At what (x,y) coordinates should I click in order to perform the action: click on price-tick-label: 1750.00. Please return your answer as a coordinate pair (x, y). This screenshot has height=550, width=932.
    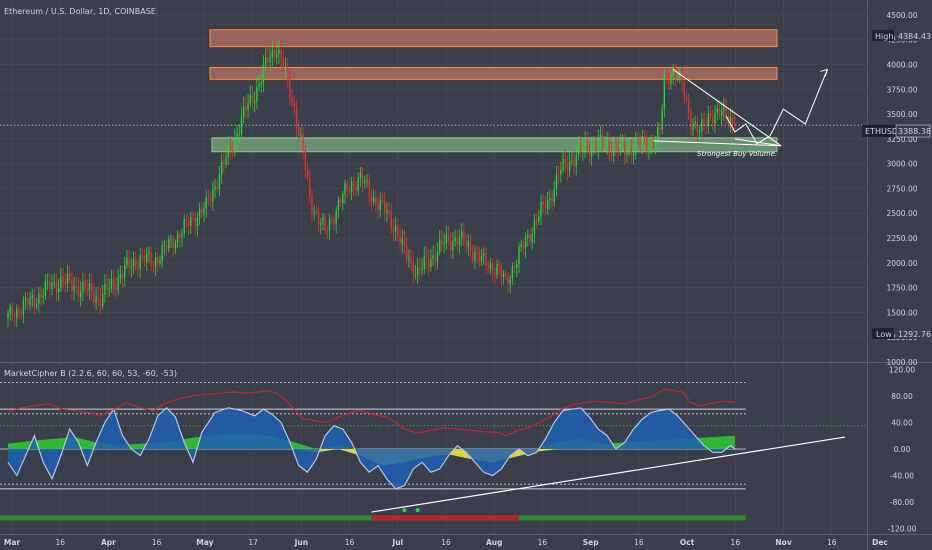
    Looking at the image, I should click on (901, 288).